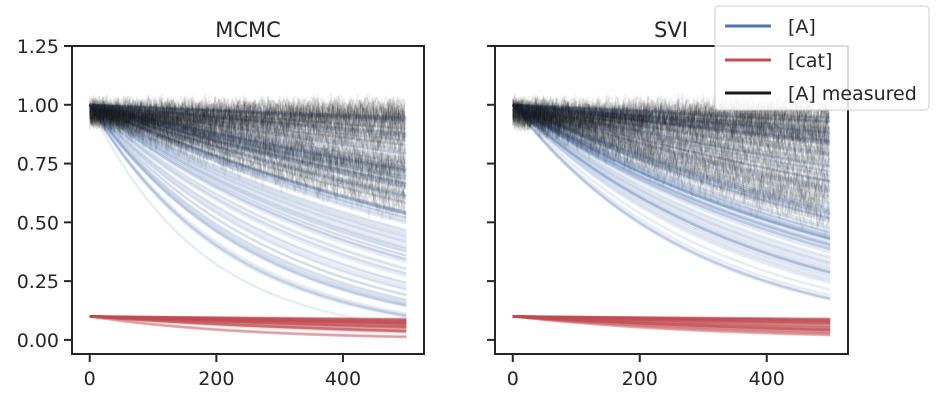  I want to click on x-tick-label: 0, so click(90, 379).